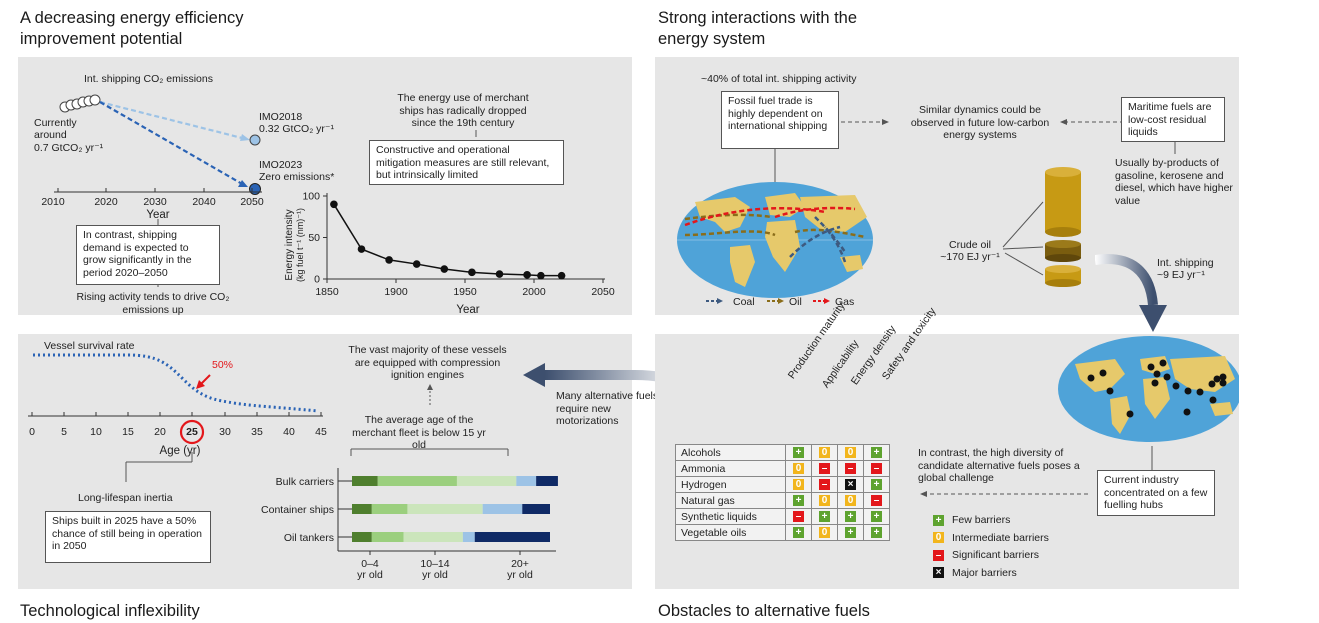  I want to click on xlabel: Year, so click(467, 309).